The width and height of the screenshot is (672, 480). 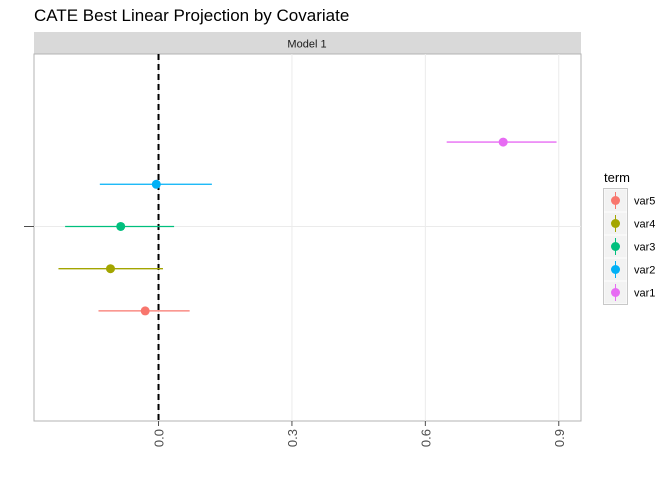 What do you see at coordinates (615, 223) in the screenshot?
I see `legend-key-point-var4` at bounding box center [615, 223].